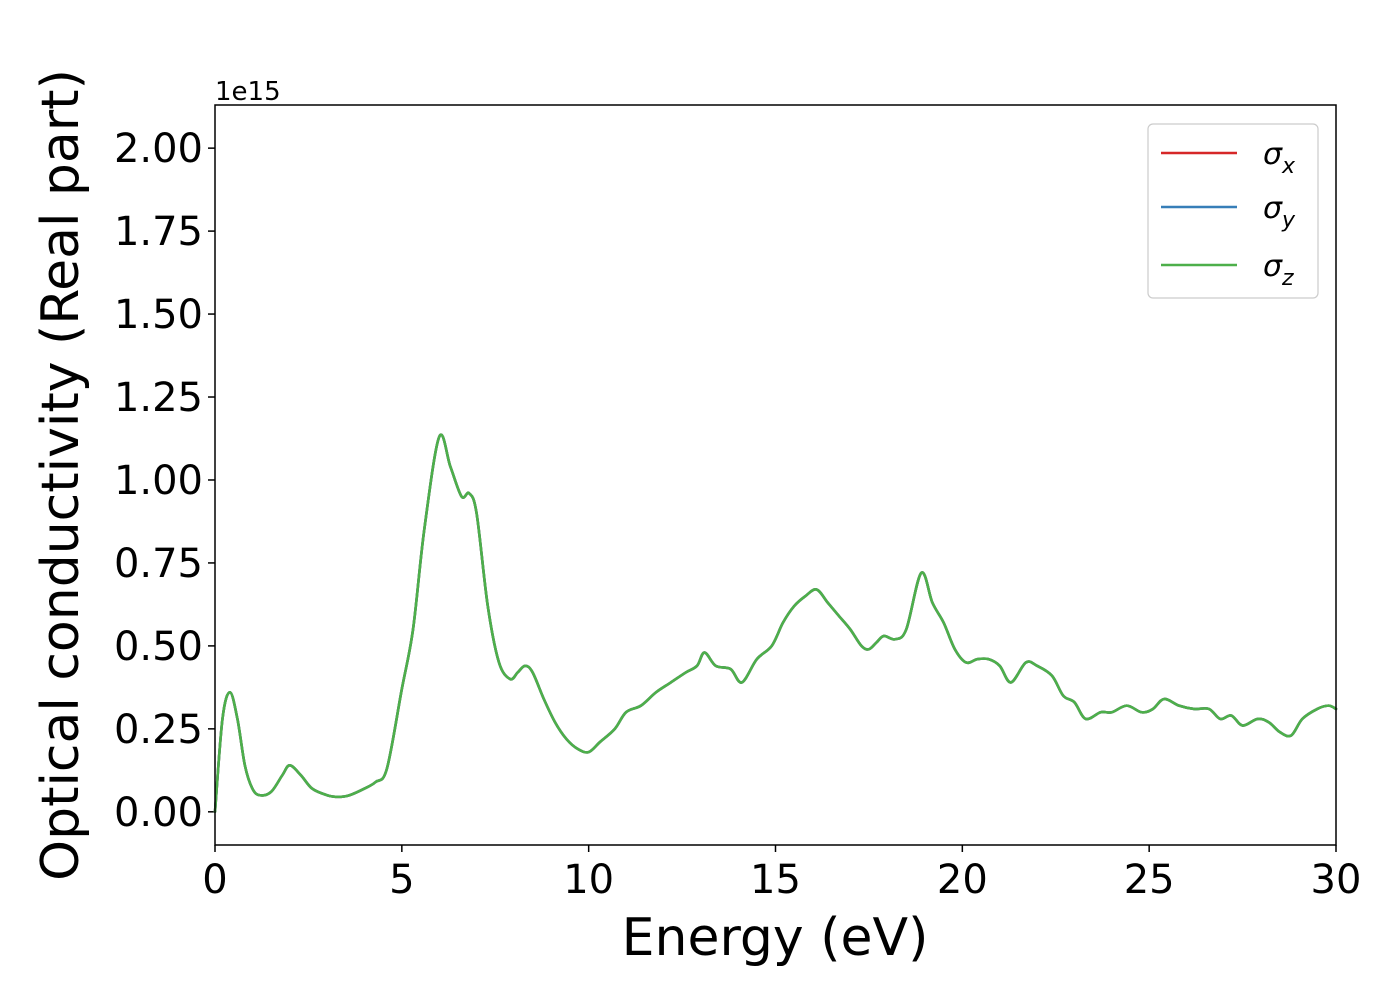 The height and width of the screenshot is (1000, 1400). Describe the element at coordinates (158, 315) in the screenshot. I see `y-tick-label: 1.50` at that location.